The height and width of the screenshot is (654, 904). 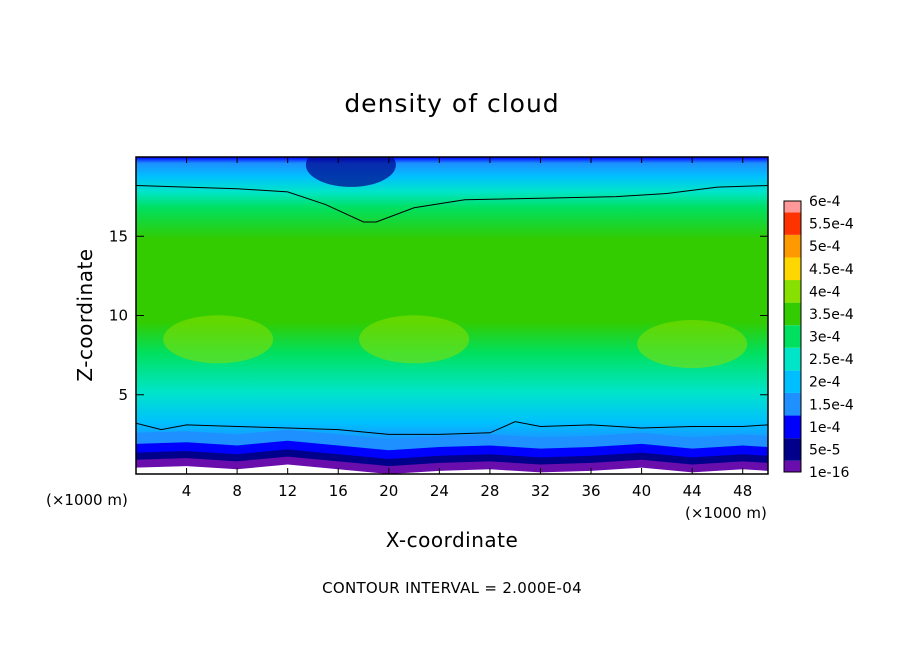 I want to click on colorbar-label: 5e-4, so click(x=825, y=247).